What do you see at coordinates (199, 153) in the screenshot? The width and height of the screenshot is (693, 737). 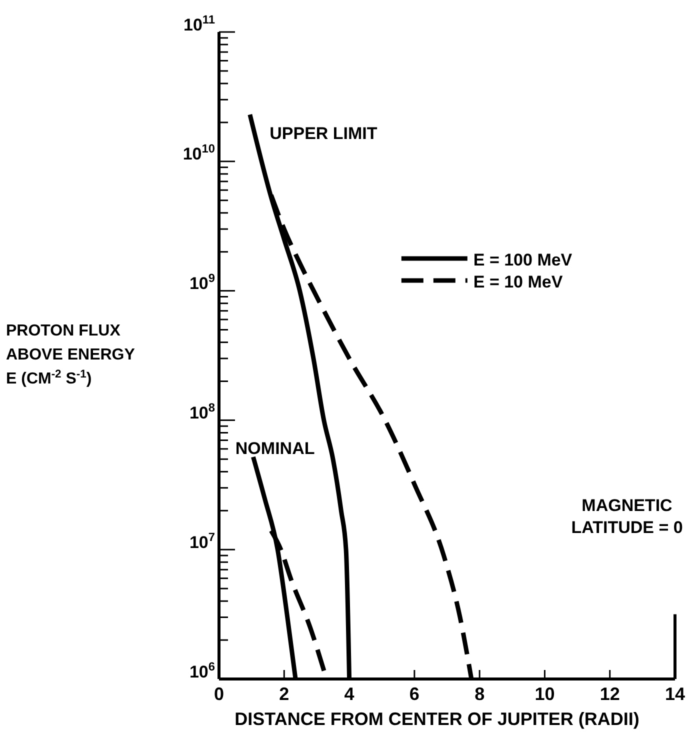 I see `y-tick-label: 10$^{10}$` at bounding box center [199, 153].